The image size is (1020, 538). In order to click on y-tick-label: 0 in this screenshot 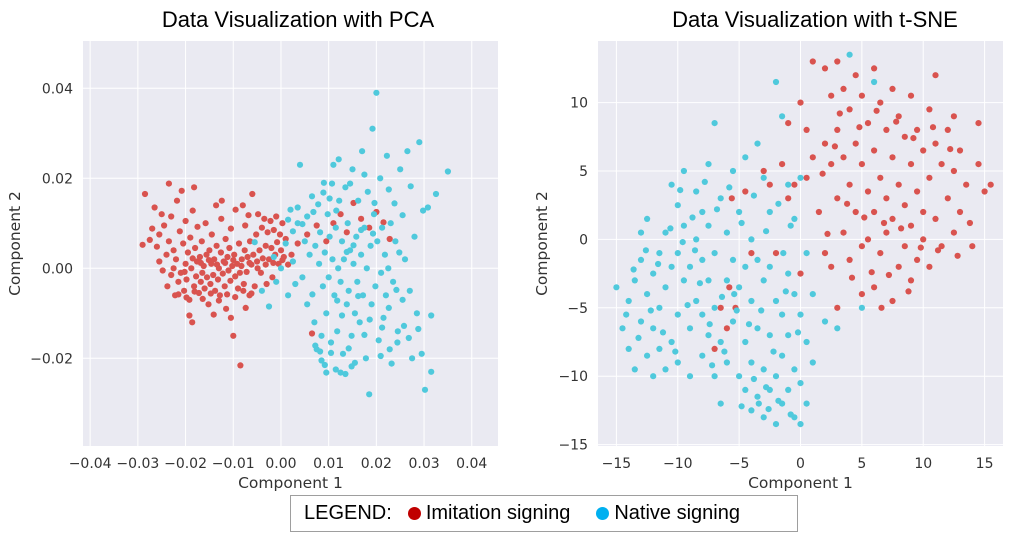, I will do `click(583, 240)`.